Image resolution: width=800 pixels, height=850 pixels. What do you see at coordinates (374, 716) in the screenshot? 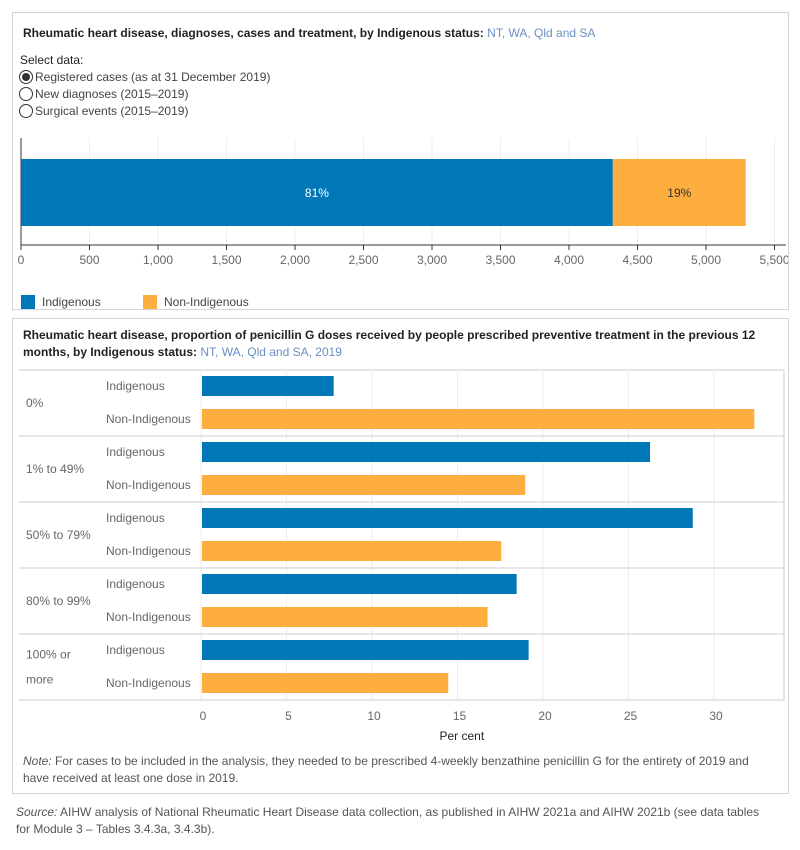
I see `x-tick-label: 10` at bounding box center [374, 716].